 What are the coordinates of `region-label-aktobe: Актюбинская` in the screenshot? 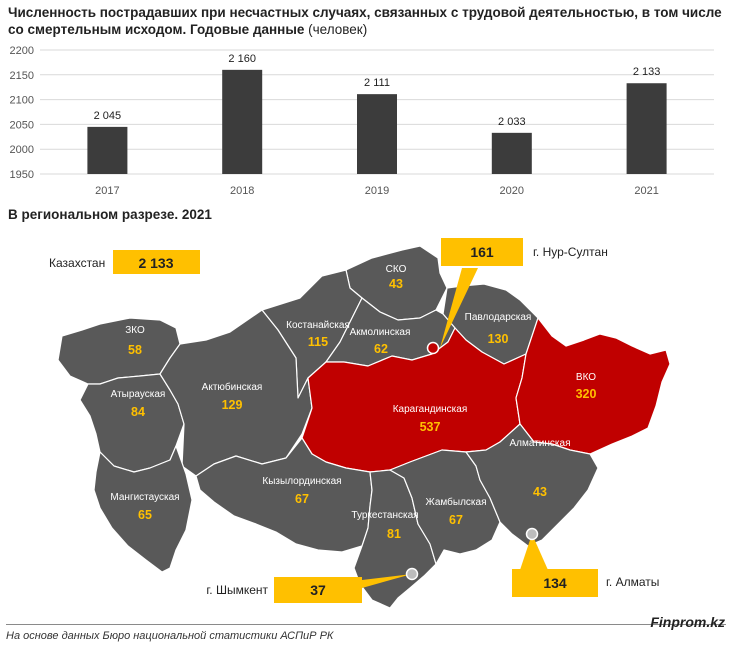 It's located at (232, 387).